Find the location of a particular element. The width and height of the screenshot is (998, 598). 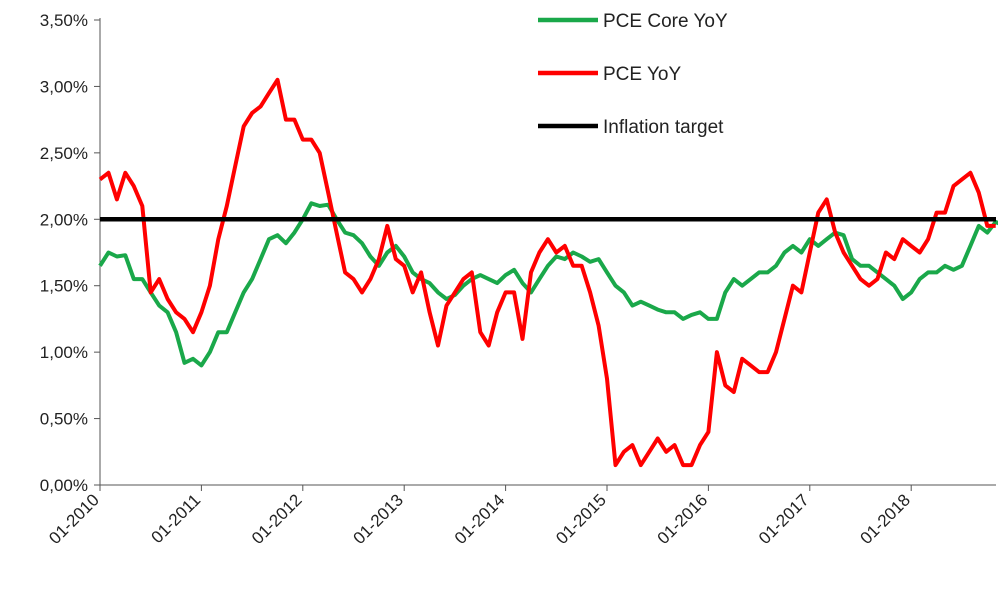

y-tick-label: 2,50% is located at coordinates (64, 153).